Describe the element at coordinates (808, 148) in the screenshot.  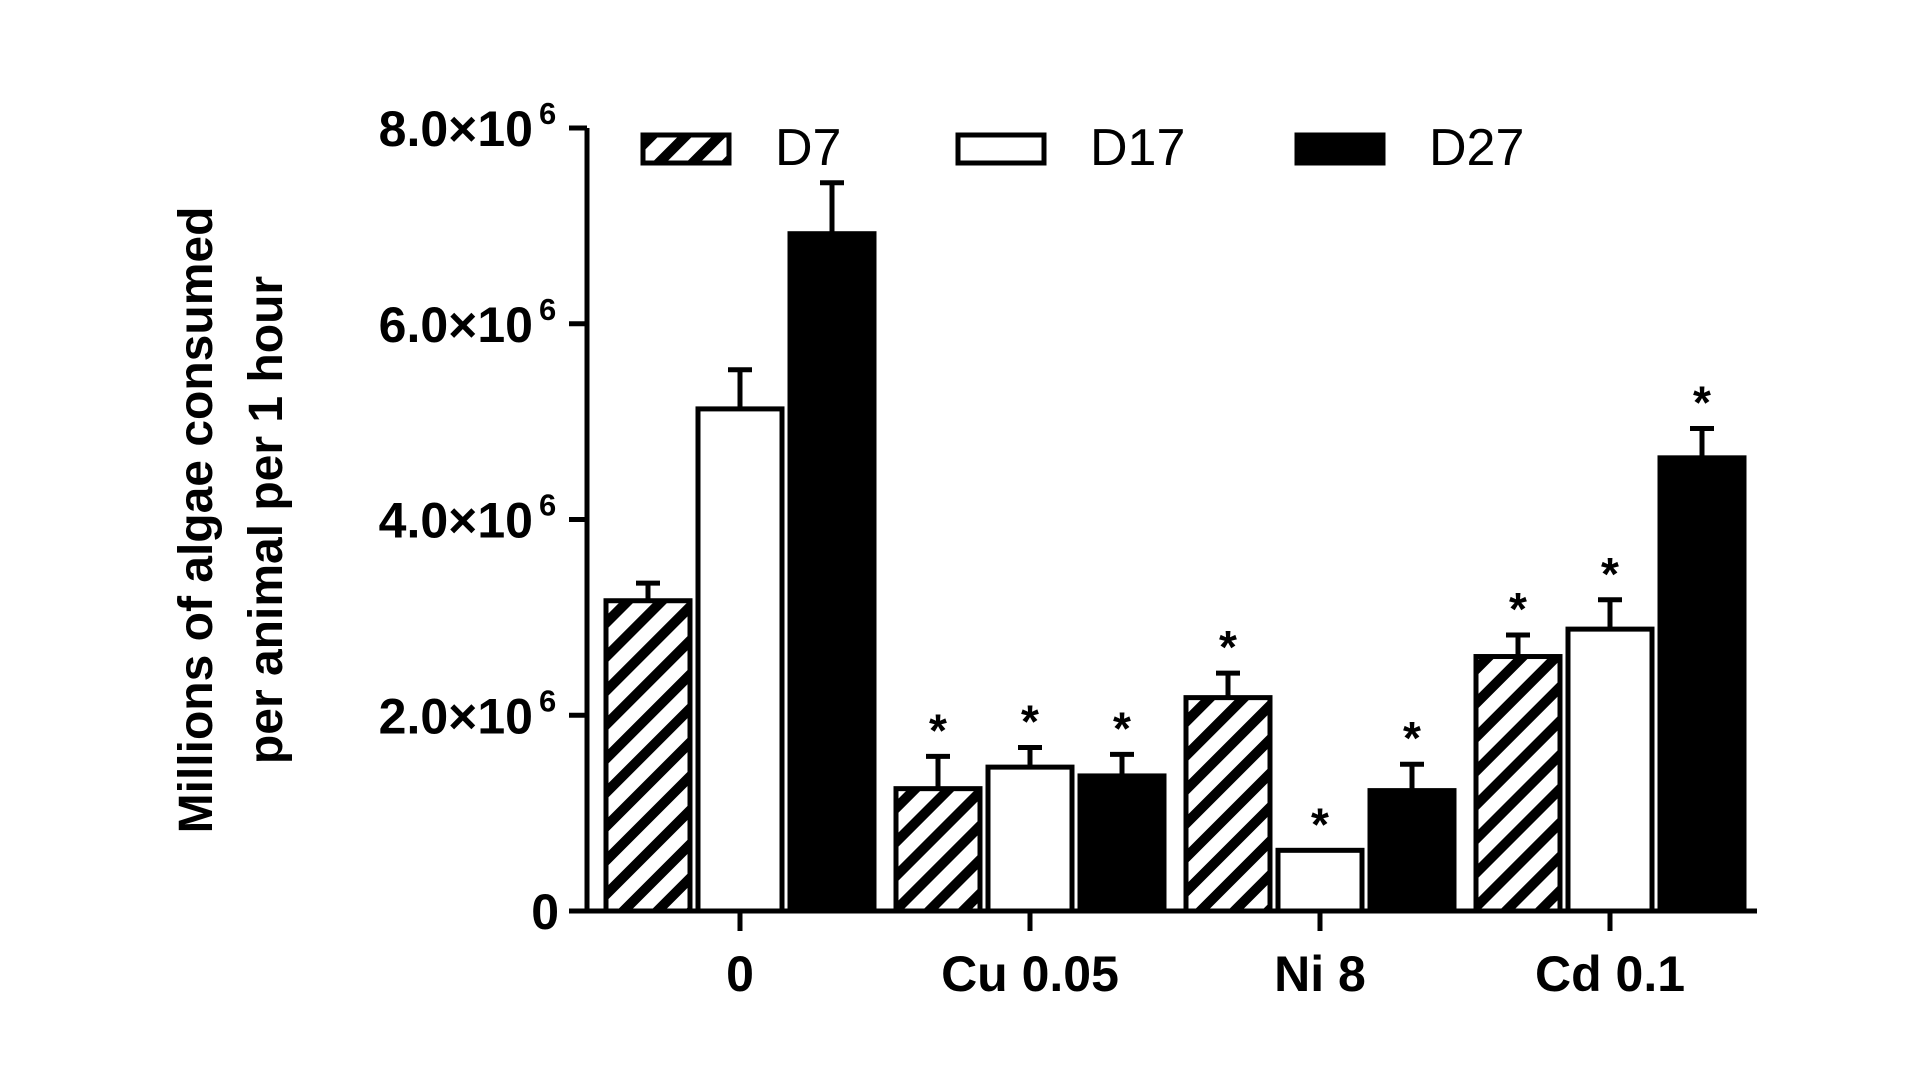
I see `legend-label-D7: D7` at that location.